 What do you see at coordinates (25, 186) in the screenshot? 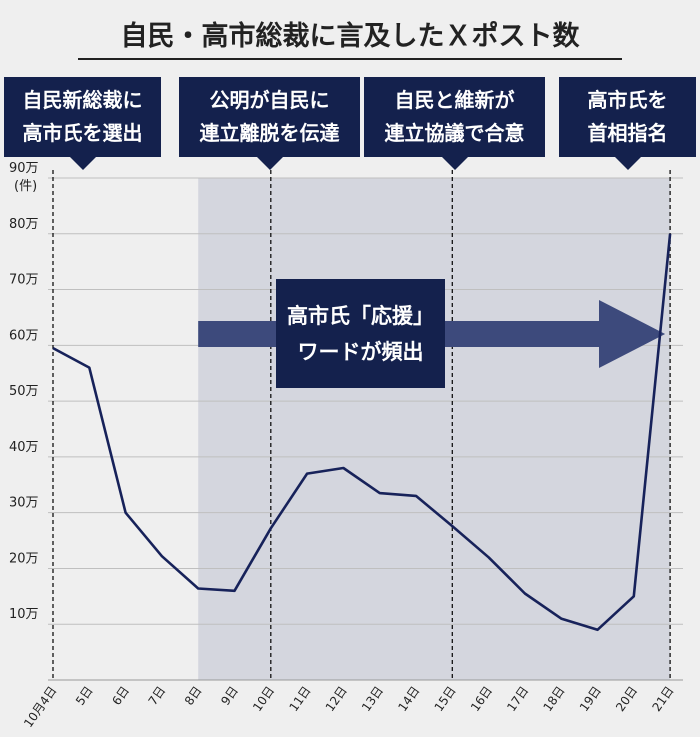
I see `y-axis-unit: (件)` at bounding box center [25, 186].